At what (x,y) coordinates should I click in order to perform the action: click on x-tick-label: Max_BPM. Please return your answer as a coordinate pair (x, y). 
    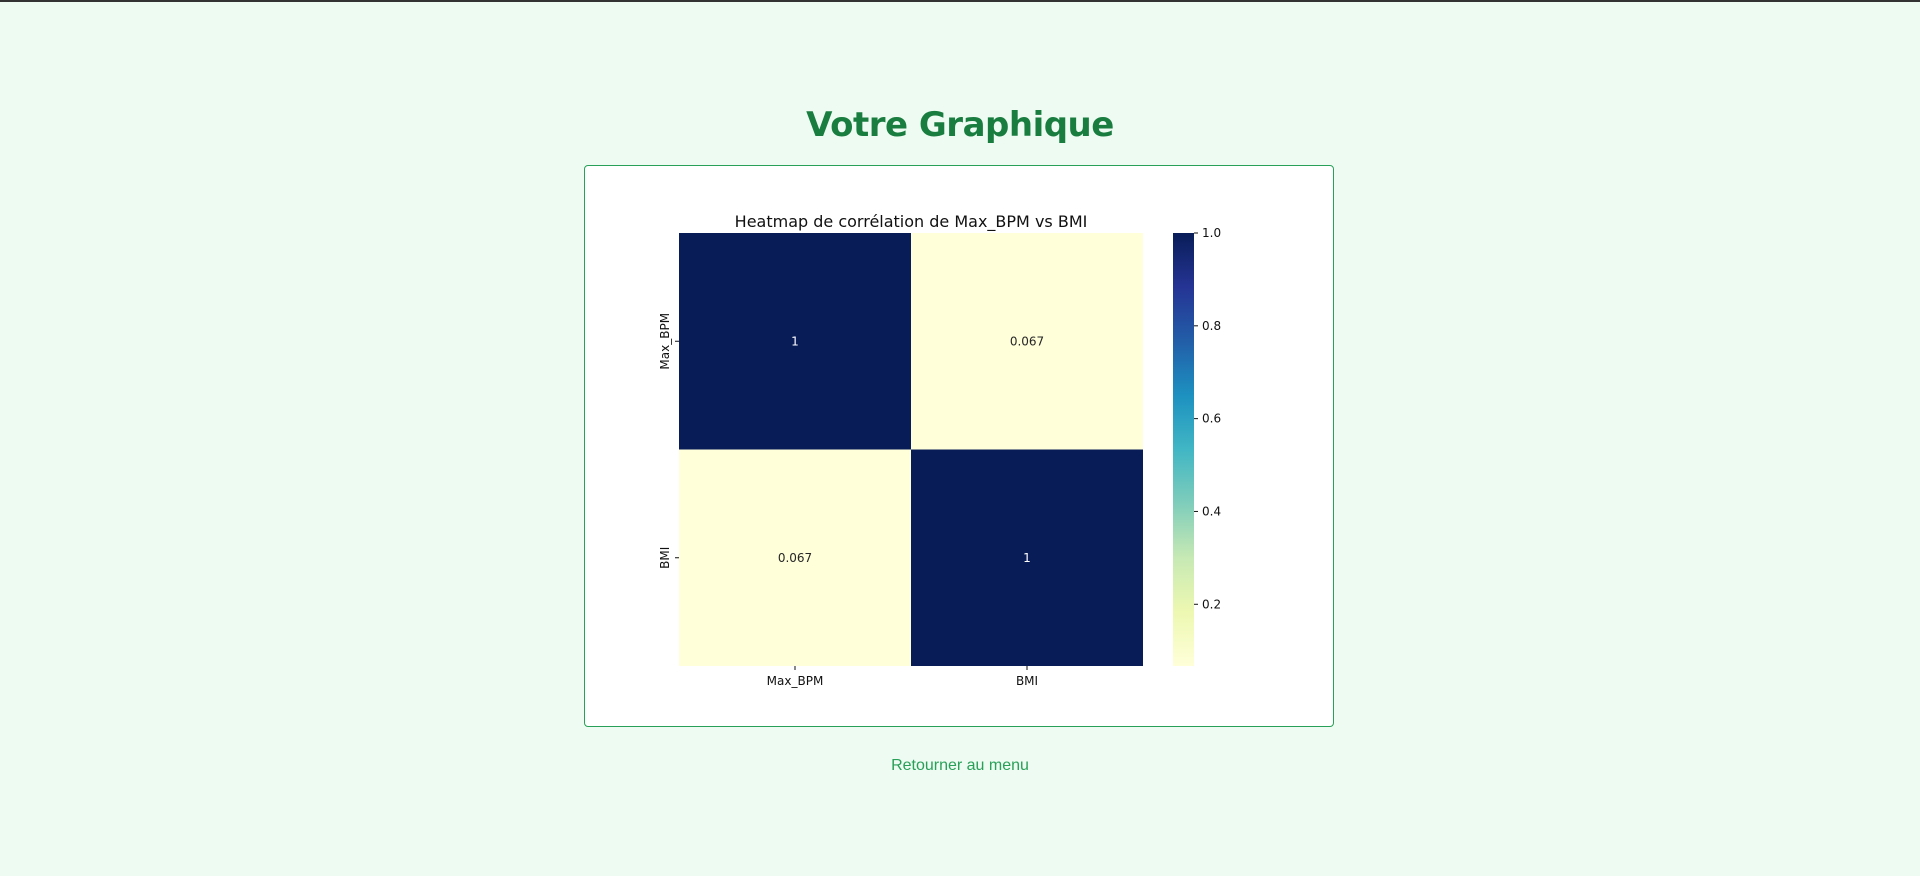
    Looking at the image, I should click on (795, 681).